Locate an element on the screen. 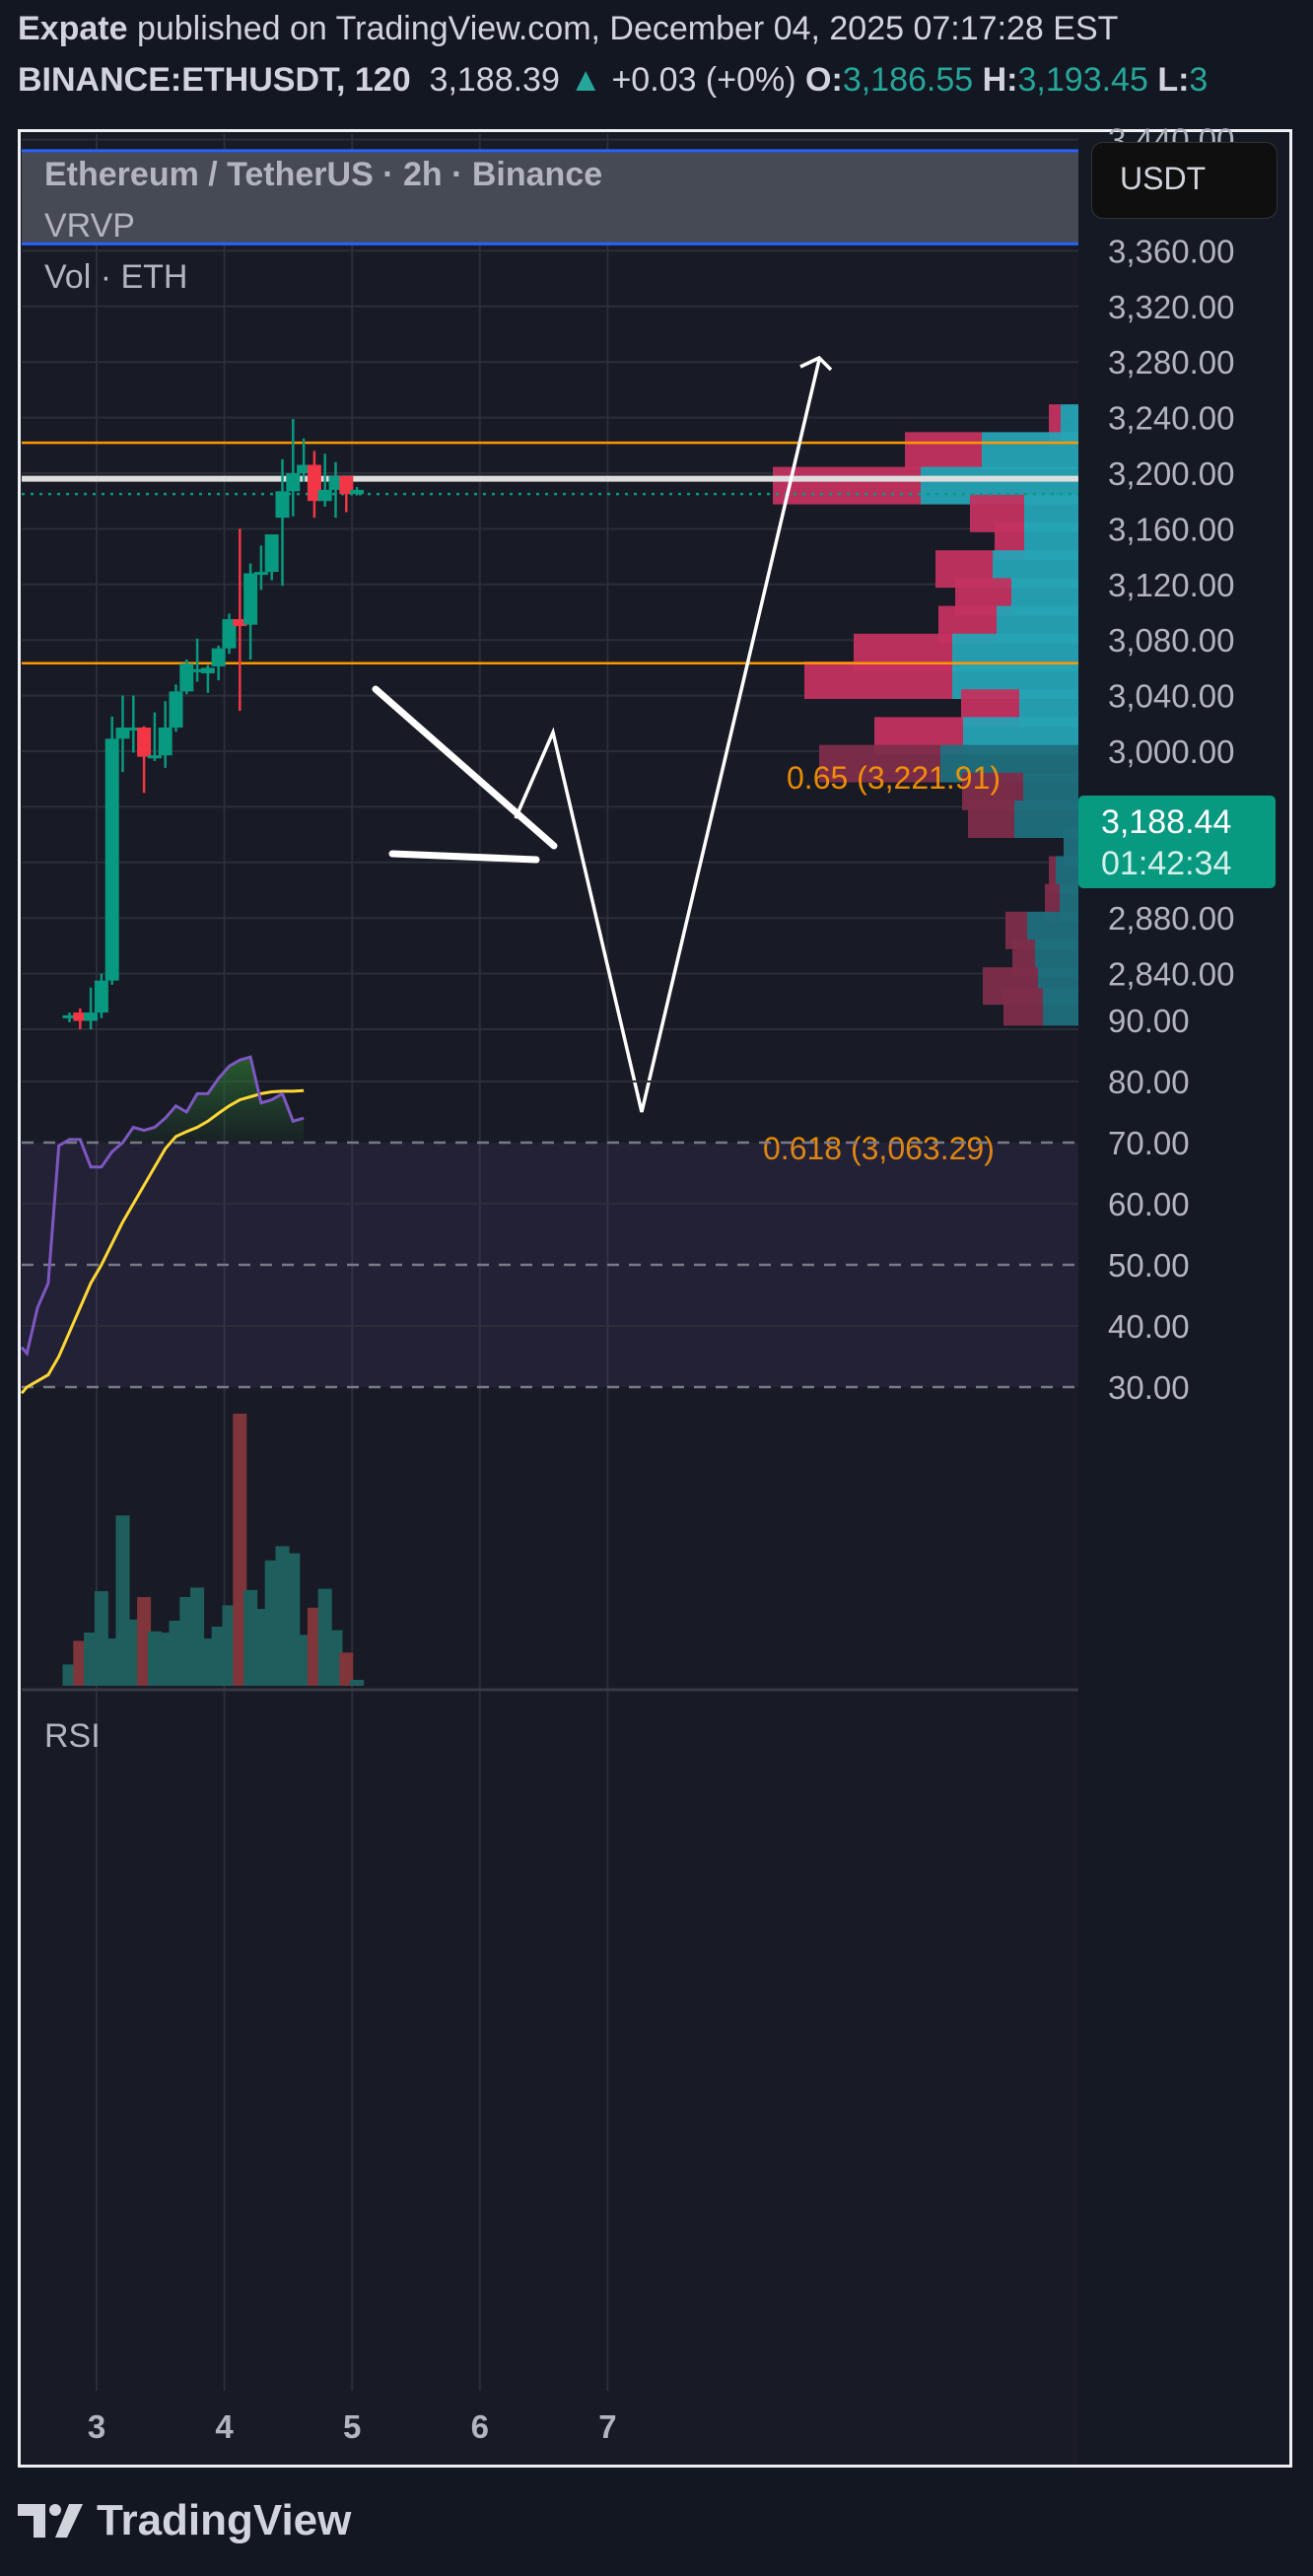  arrow-head-icon is located at coordinates (816, 363).